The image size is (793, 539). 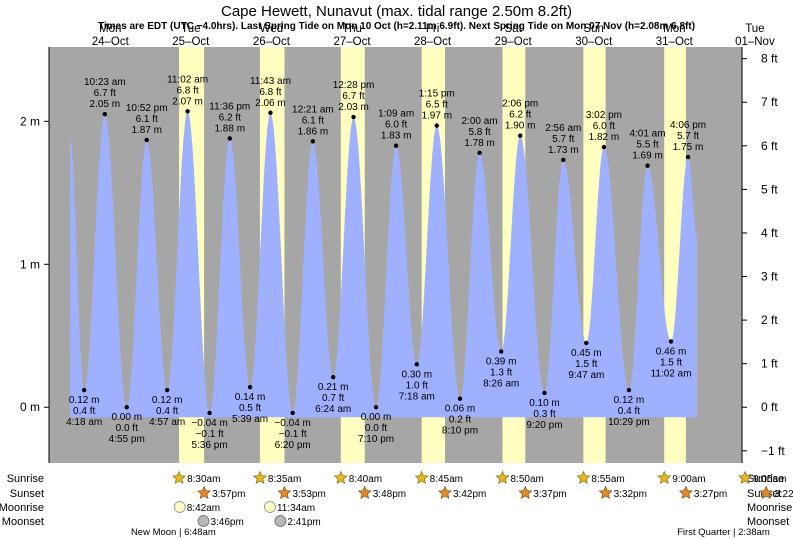 I want to click on low-tide-feet: 1.0 ft, so click(x=417, y=385).